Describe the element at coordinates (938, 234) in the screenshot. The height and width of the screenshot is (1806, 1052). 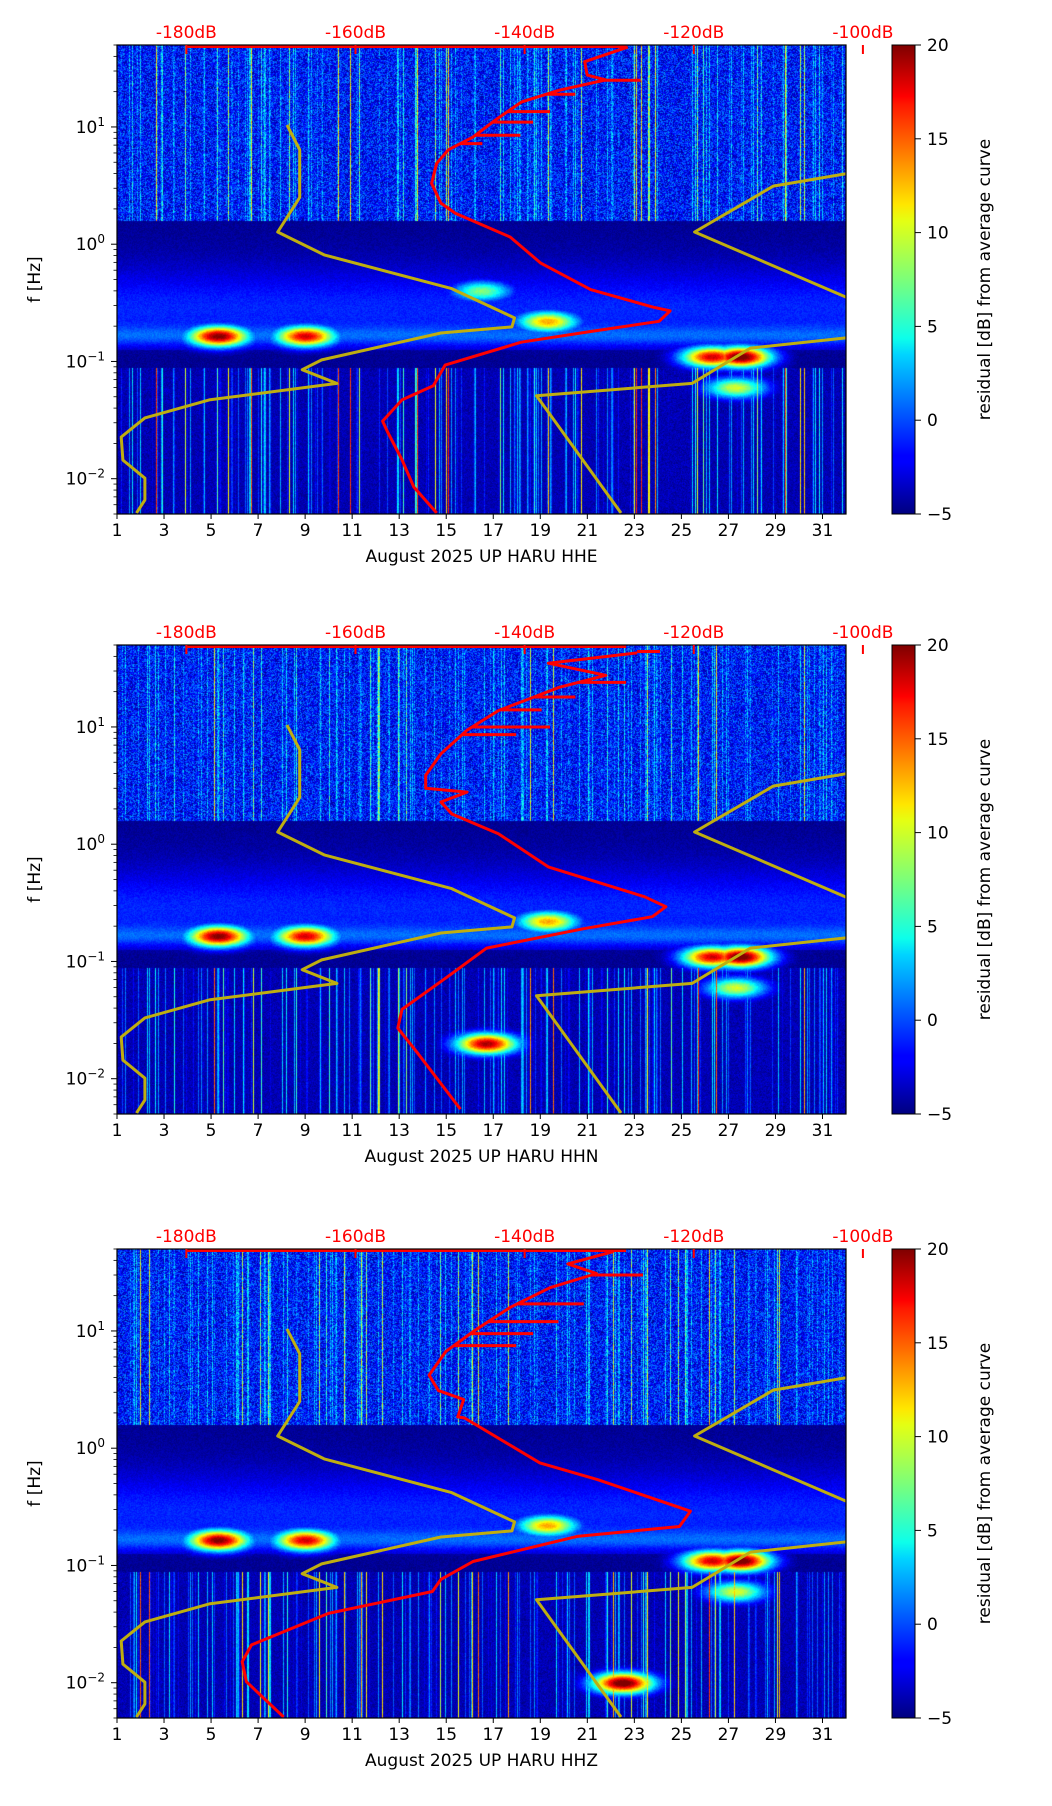
I see `colorbar-tick-label: 10` at that location.